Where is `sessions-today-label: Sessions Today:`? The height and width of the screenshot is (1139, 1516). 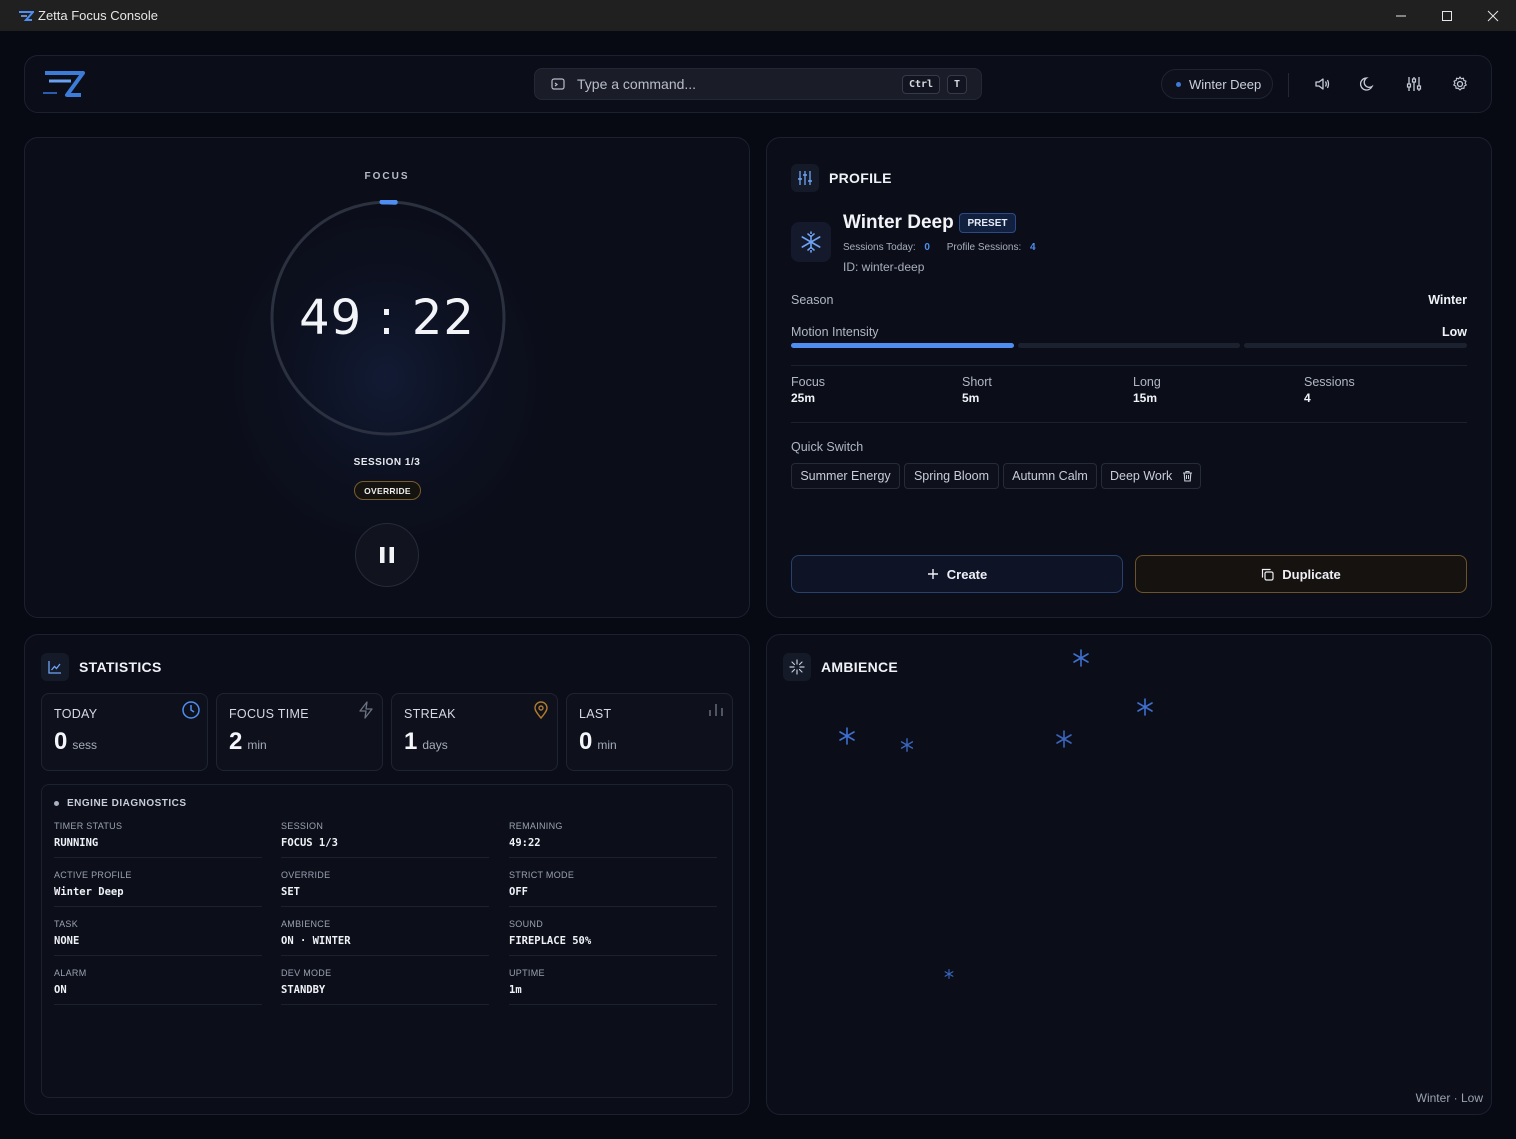 sessions-today-label: Sessions Today: is located at coordinates (879, 247).